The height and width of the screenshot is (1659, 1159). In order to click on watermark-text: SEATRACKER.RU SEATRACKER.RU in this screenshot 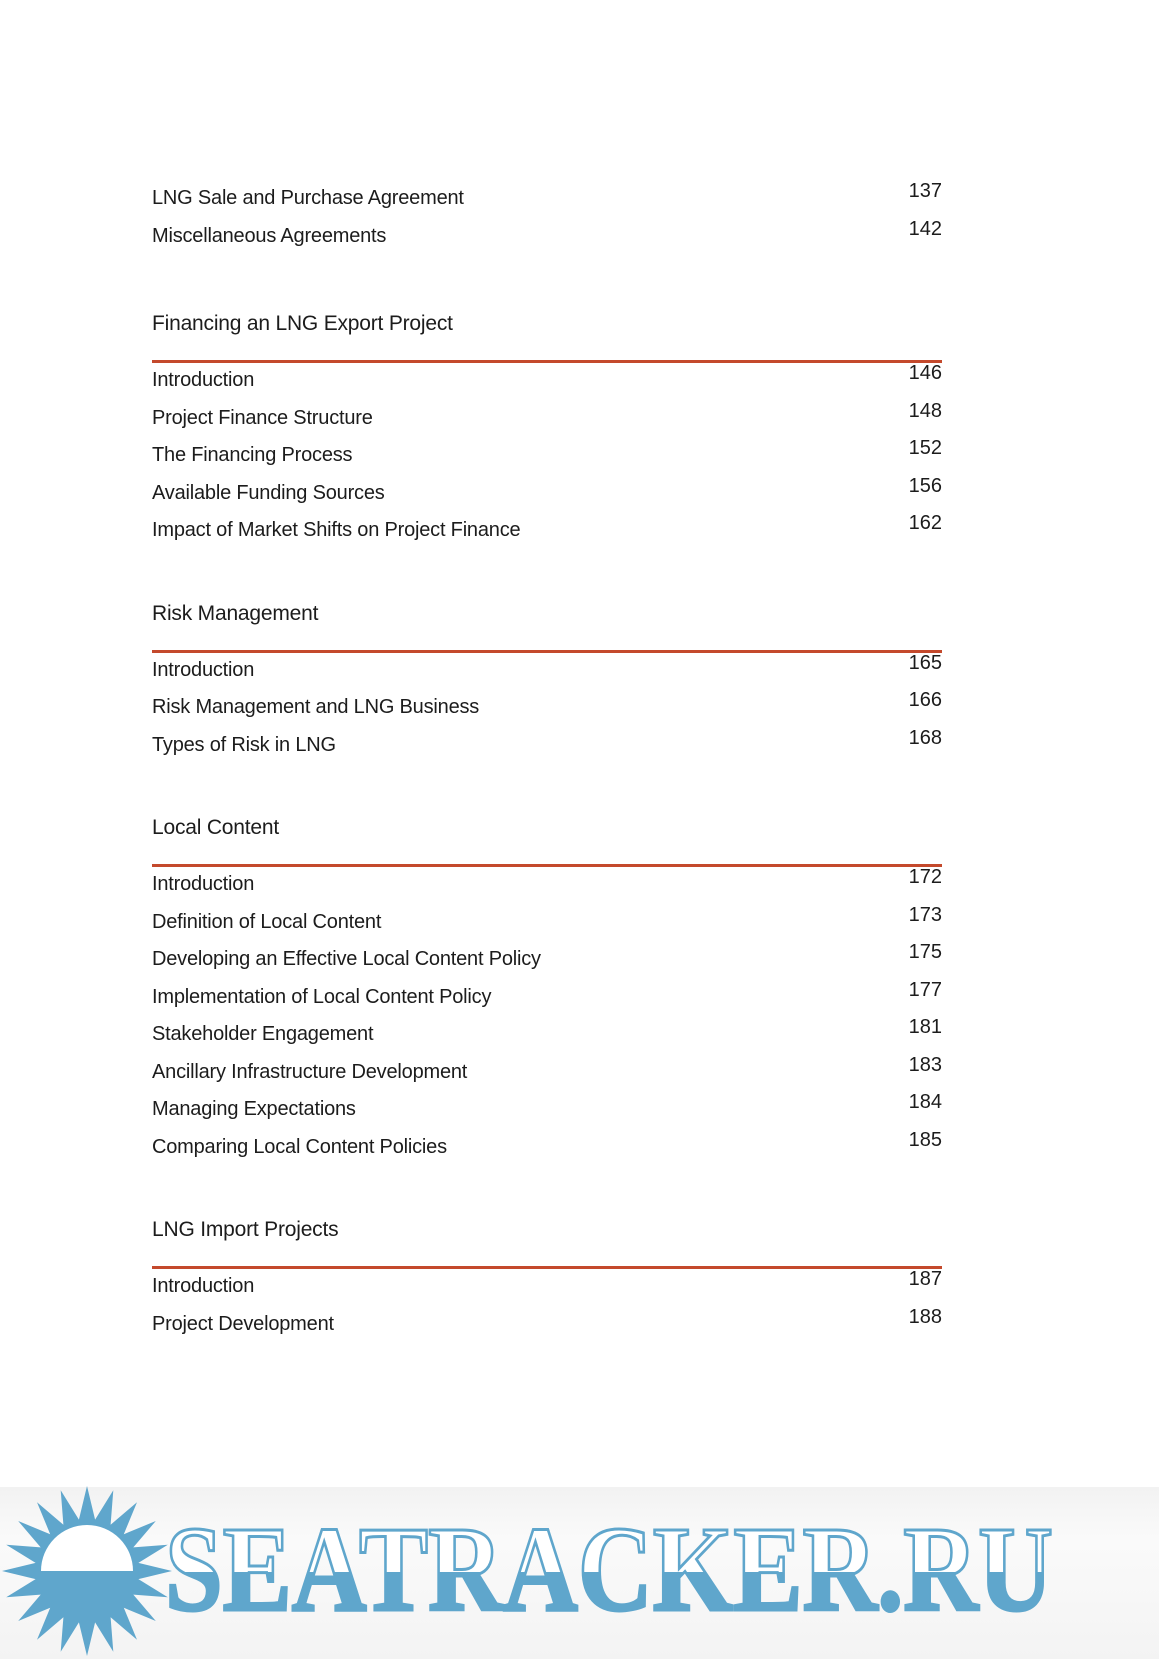, I will do `click(610, 1572)`.